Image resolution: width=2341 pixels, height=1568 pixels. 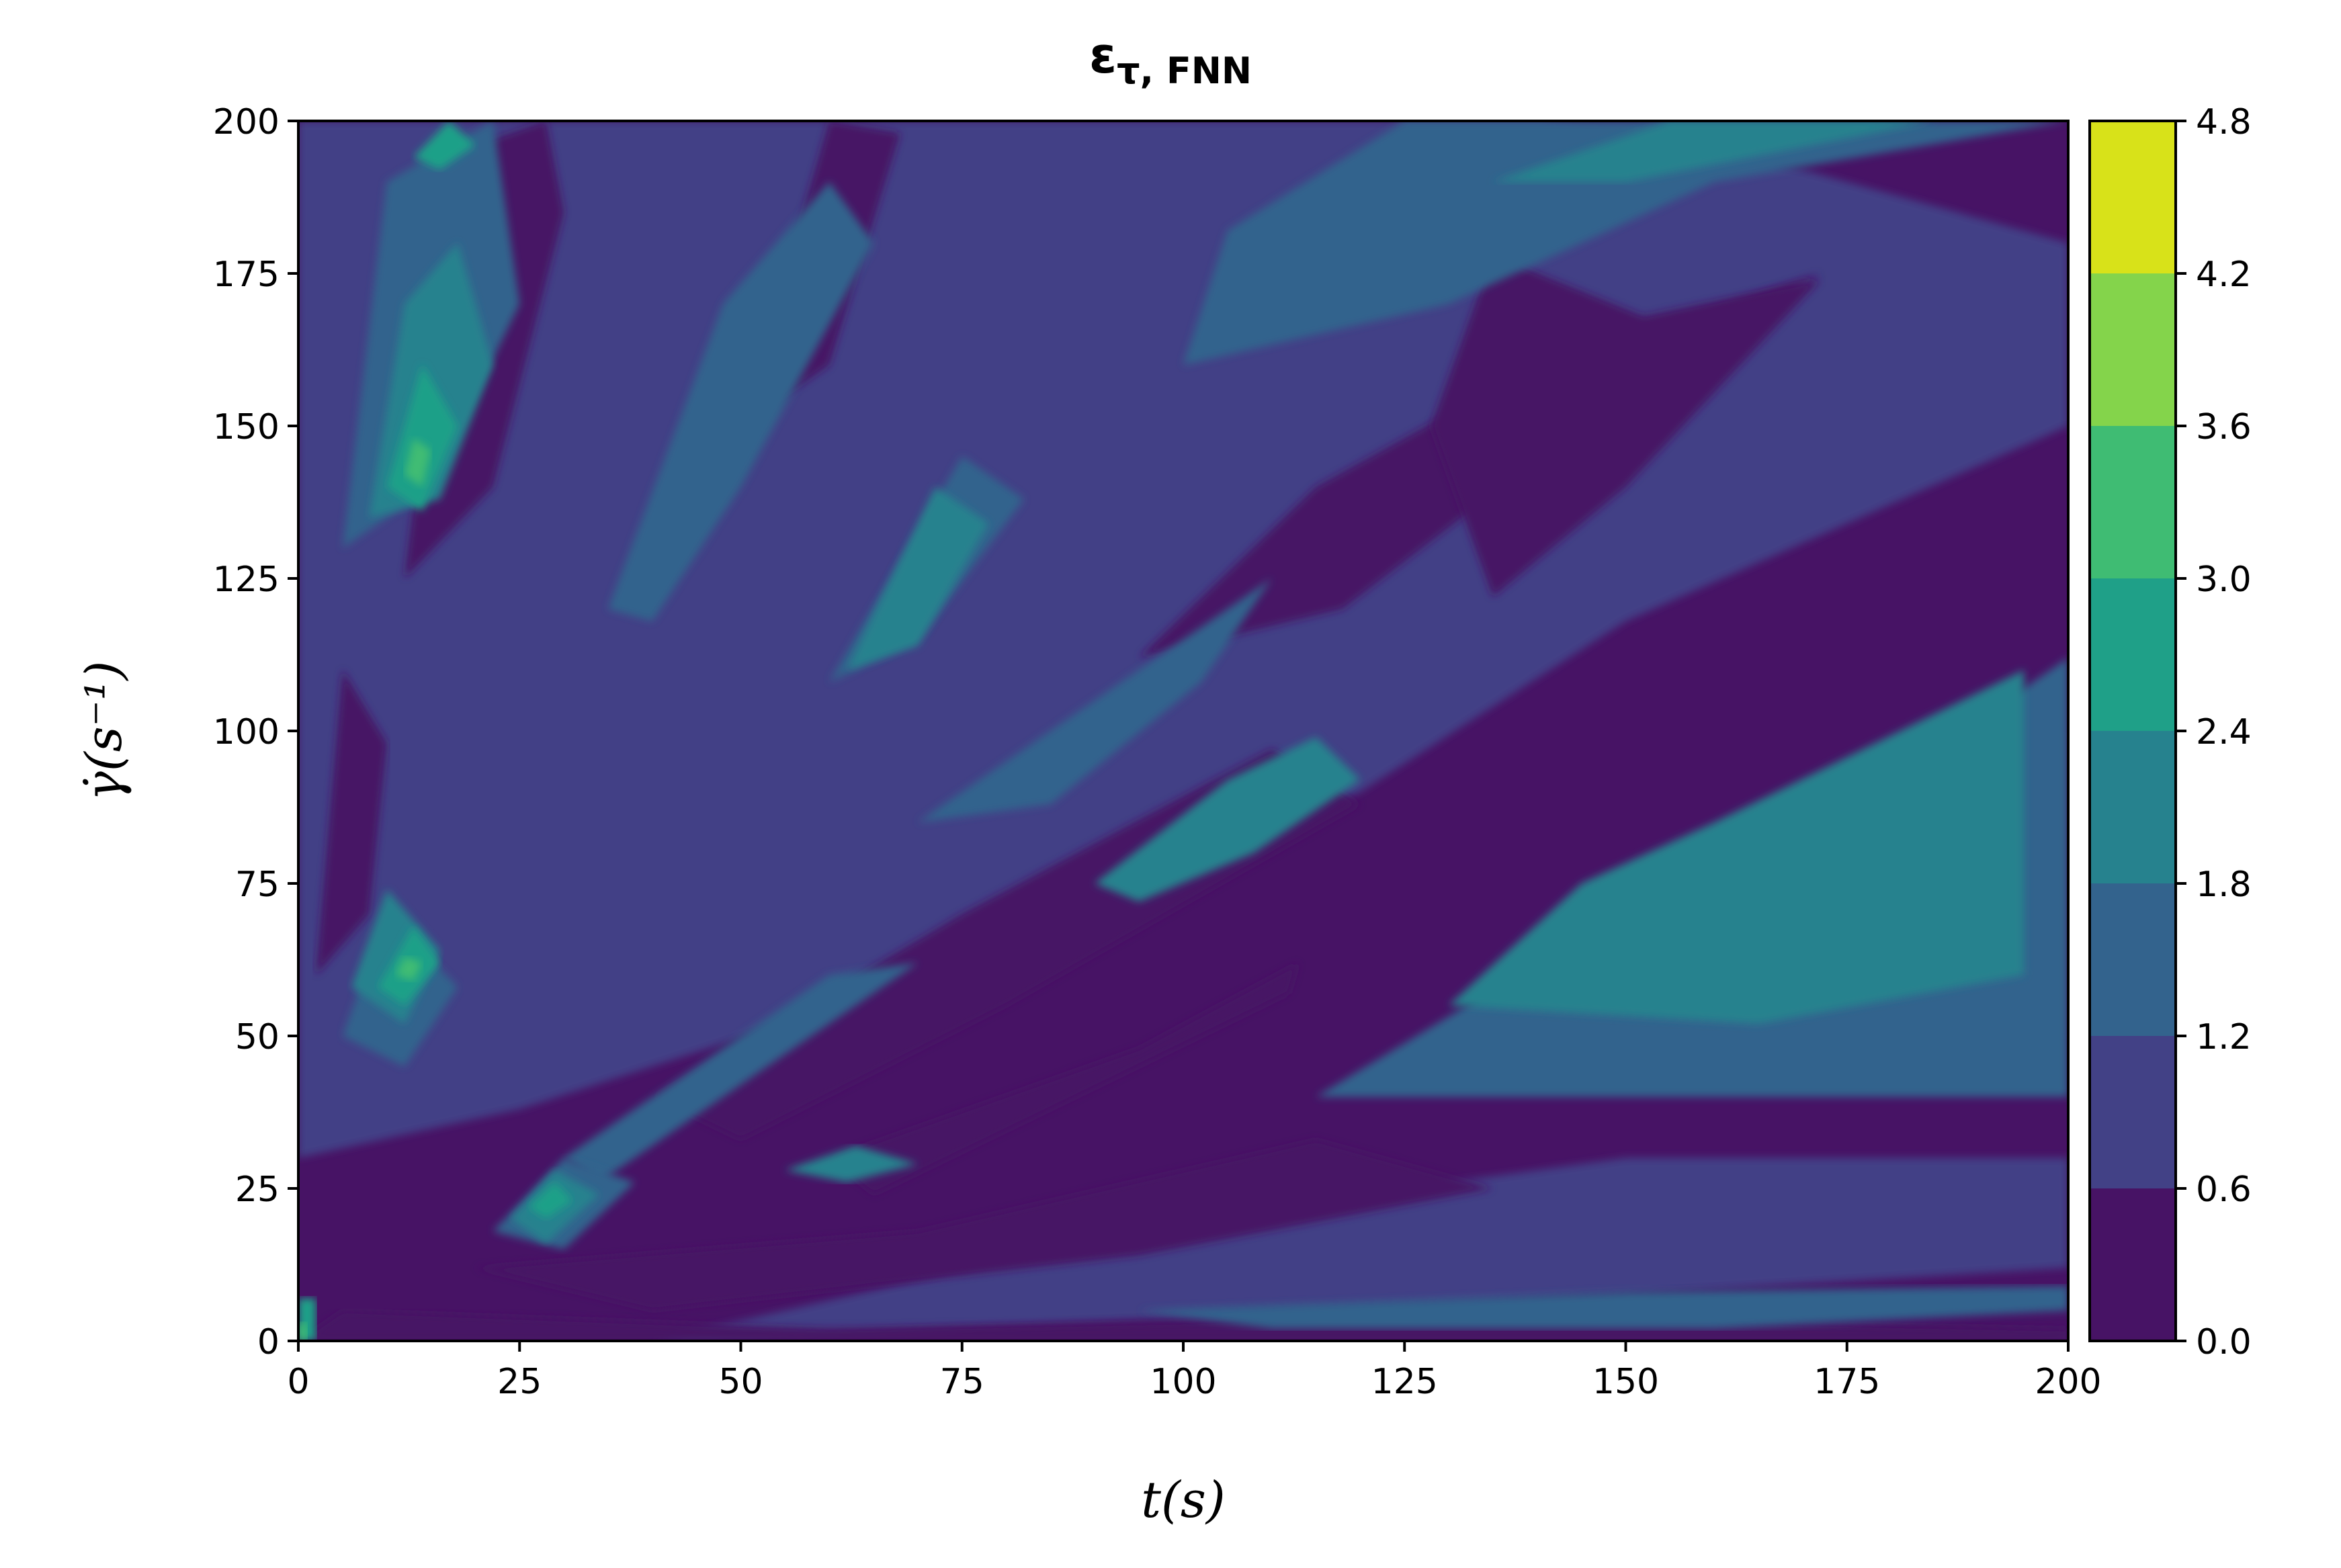 I want to click on colorbar-tick-label: 0.6, so click(x=2224, y=1190).